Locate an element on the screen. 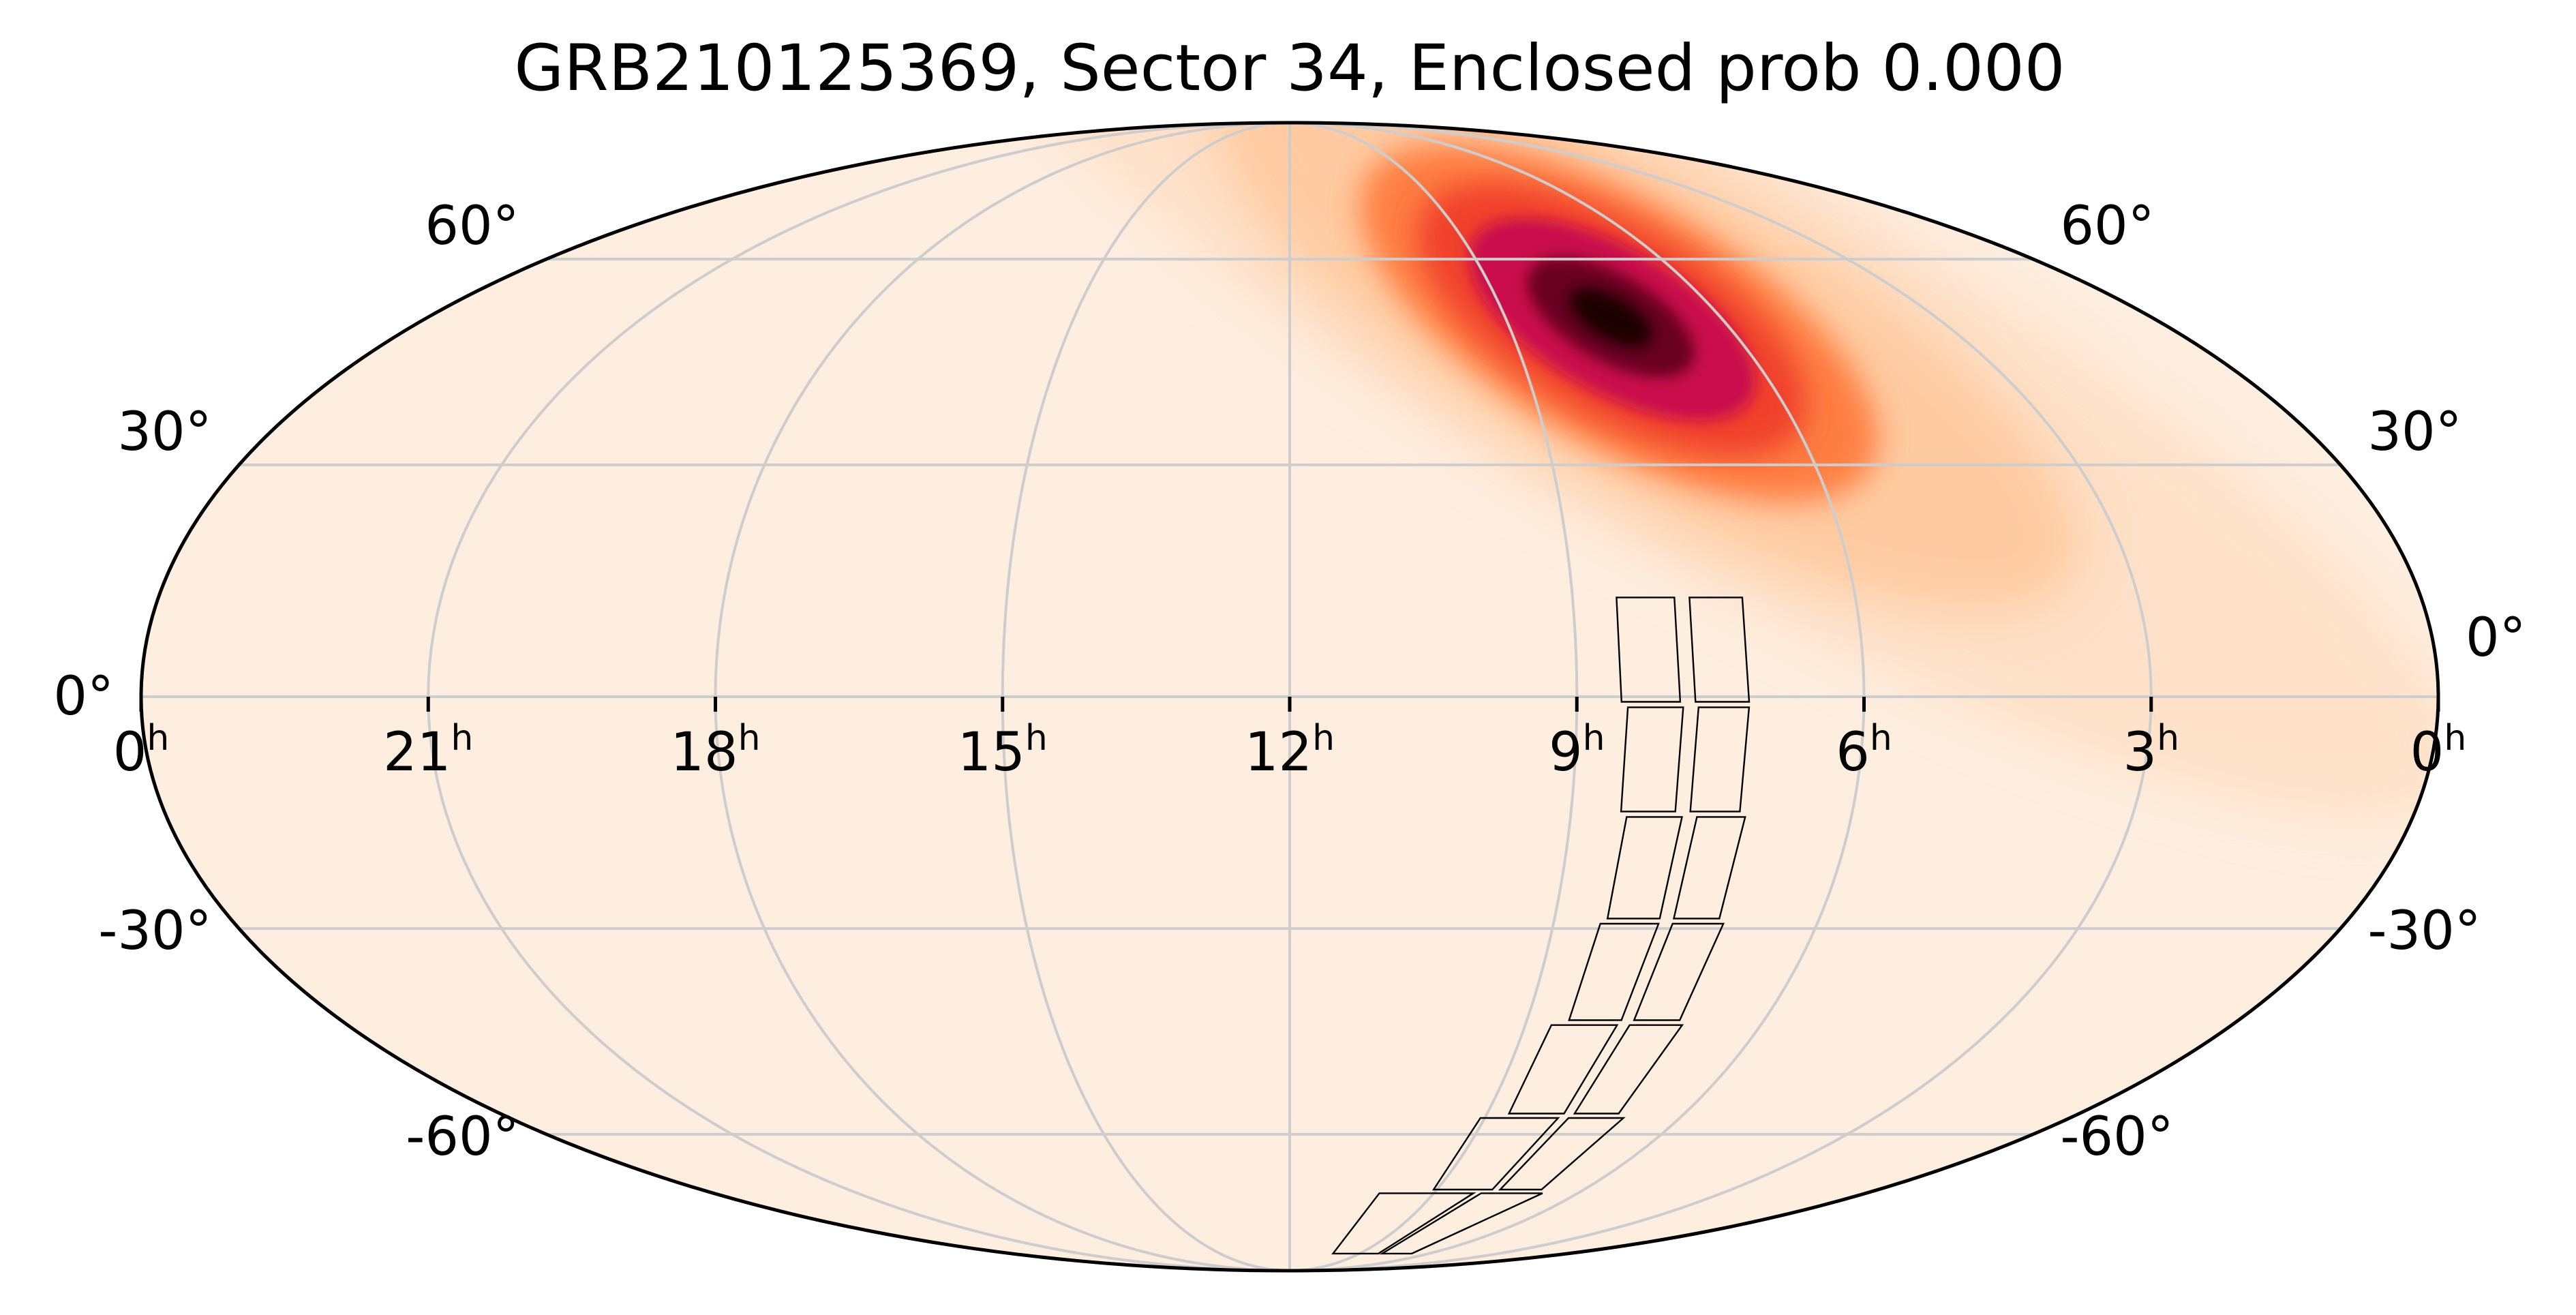 The height and width of the screenshot is (1315, 2576). ra-tick-label-3: 15h is located at coordinates (1003, 750).